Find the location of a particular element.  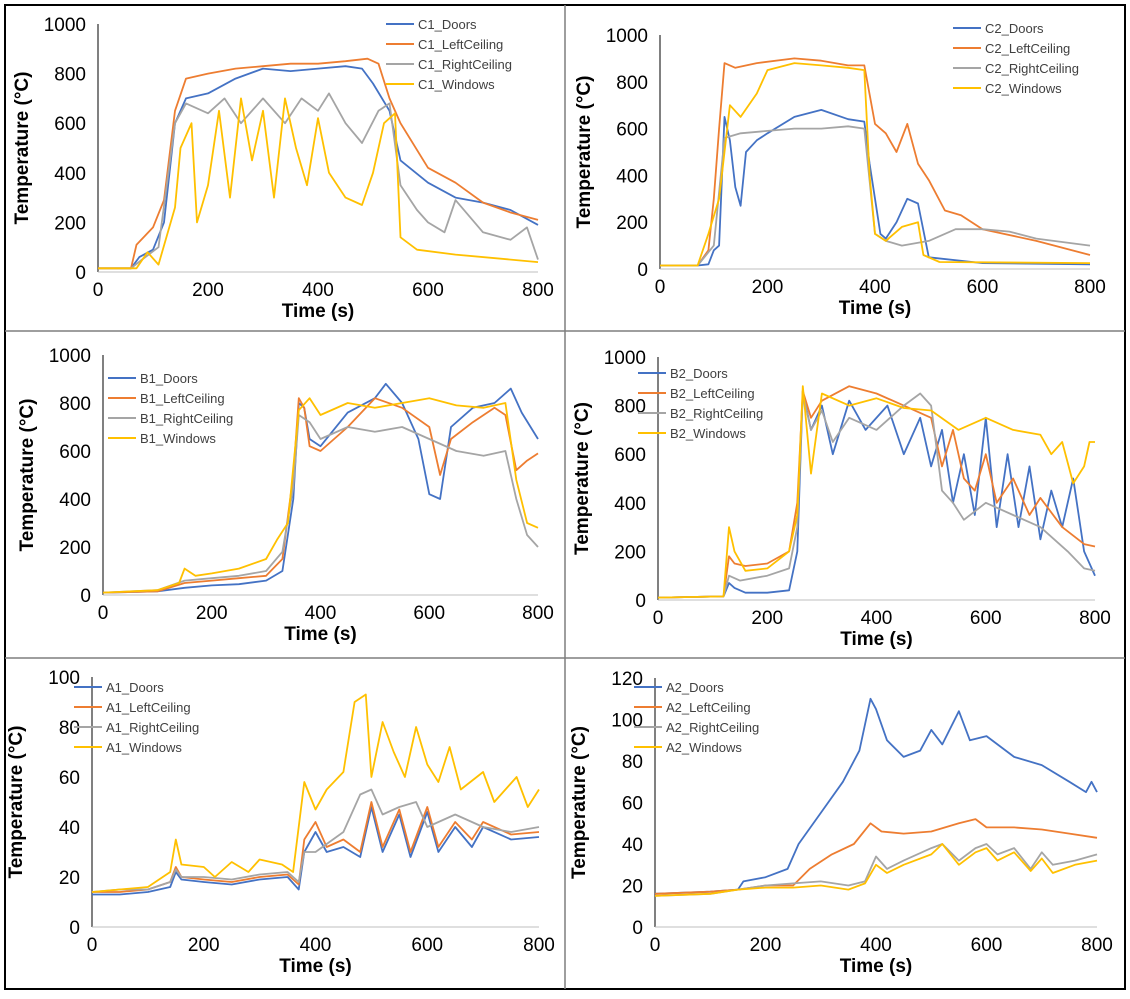

legend-label: B2_RightCeiling is located at coordinates (716, 413).